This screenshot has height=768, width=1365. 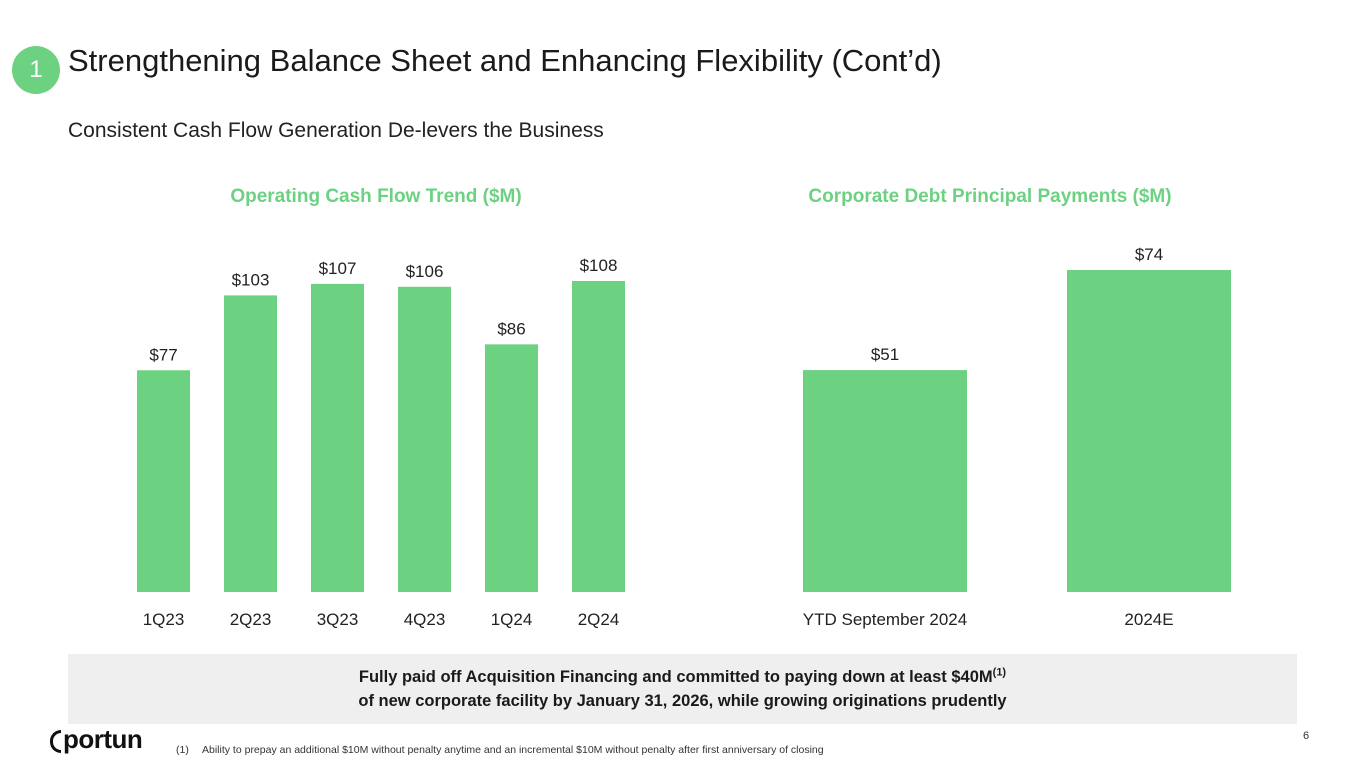 I want to click on logo-mark-icon, so click(x=55, y=741).